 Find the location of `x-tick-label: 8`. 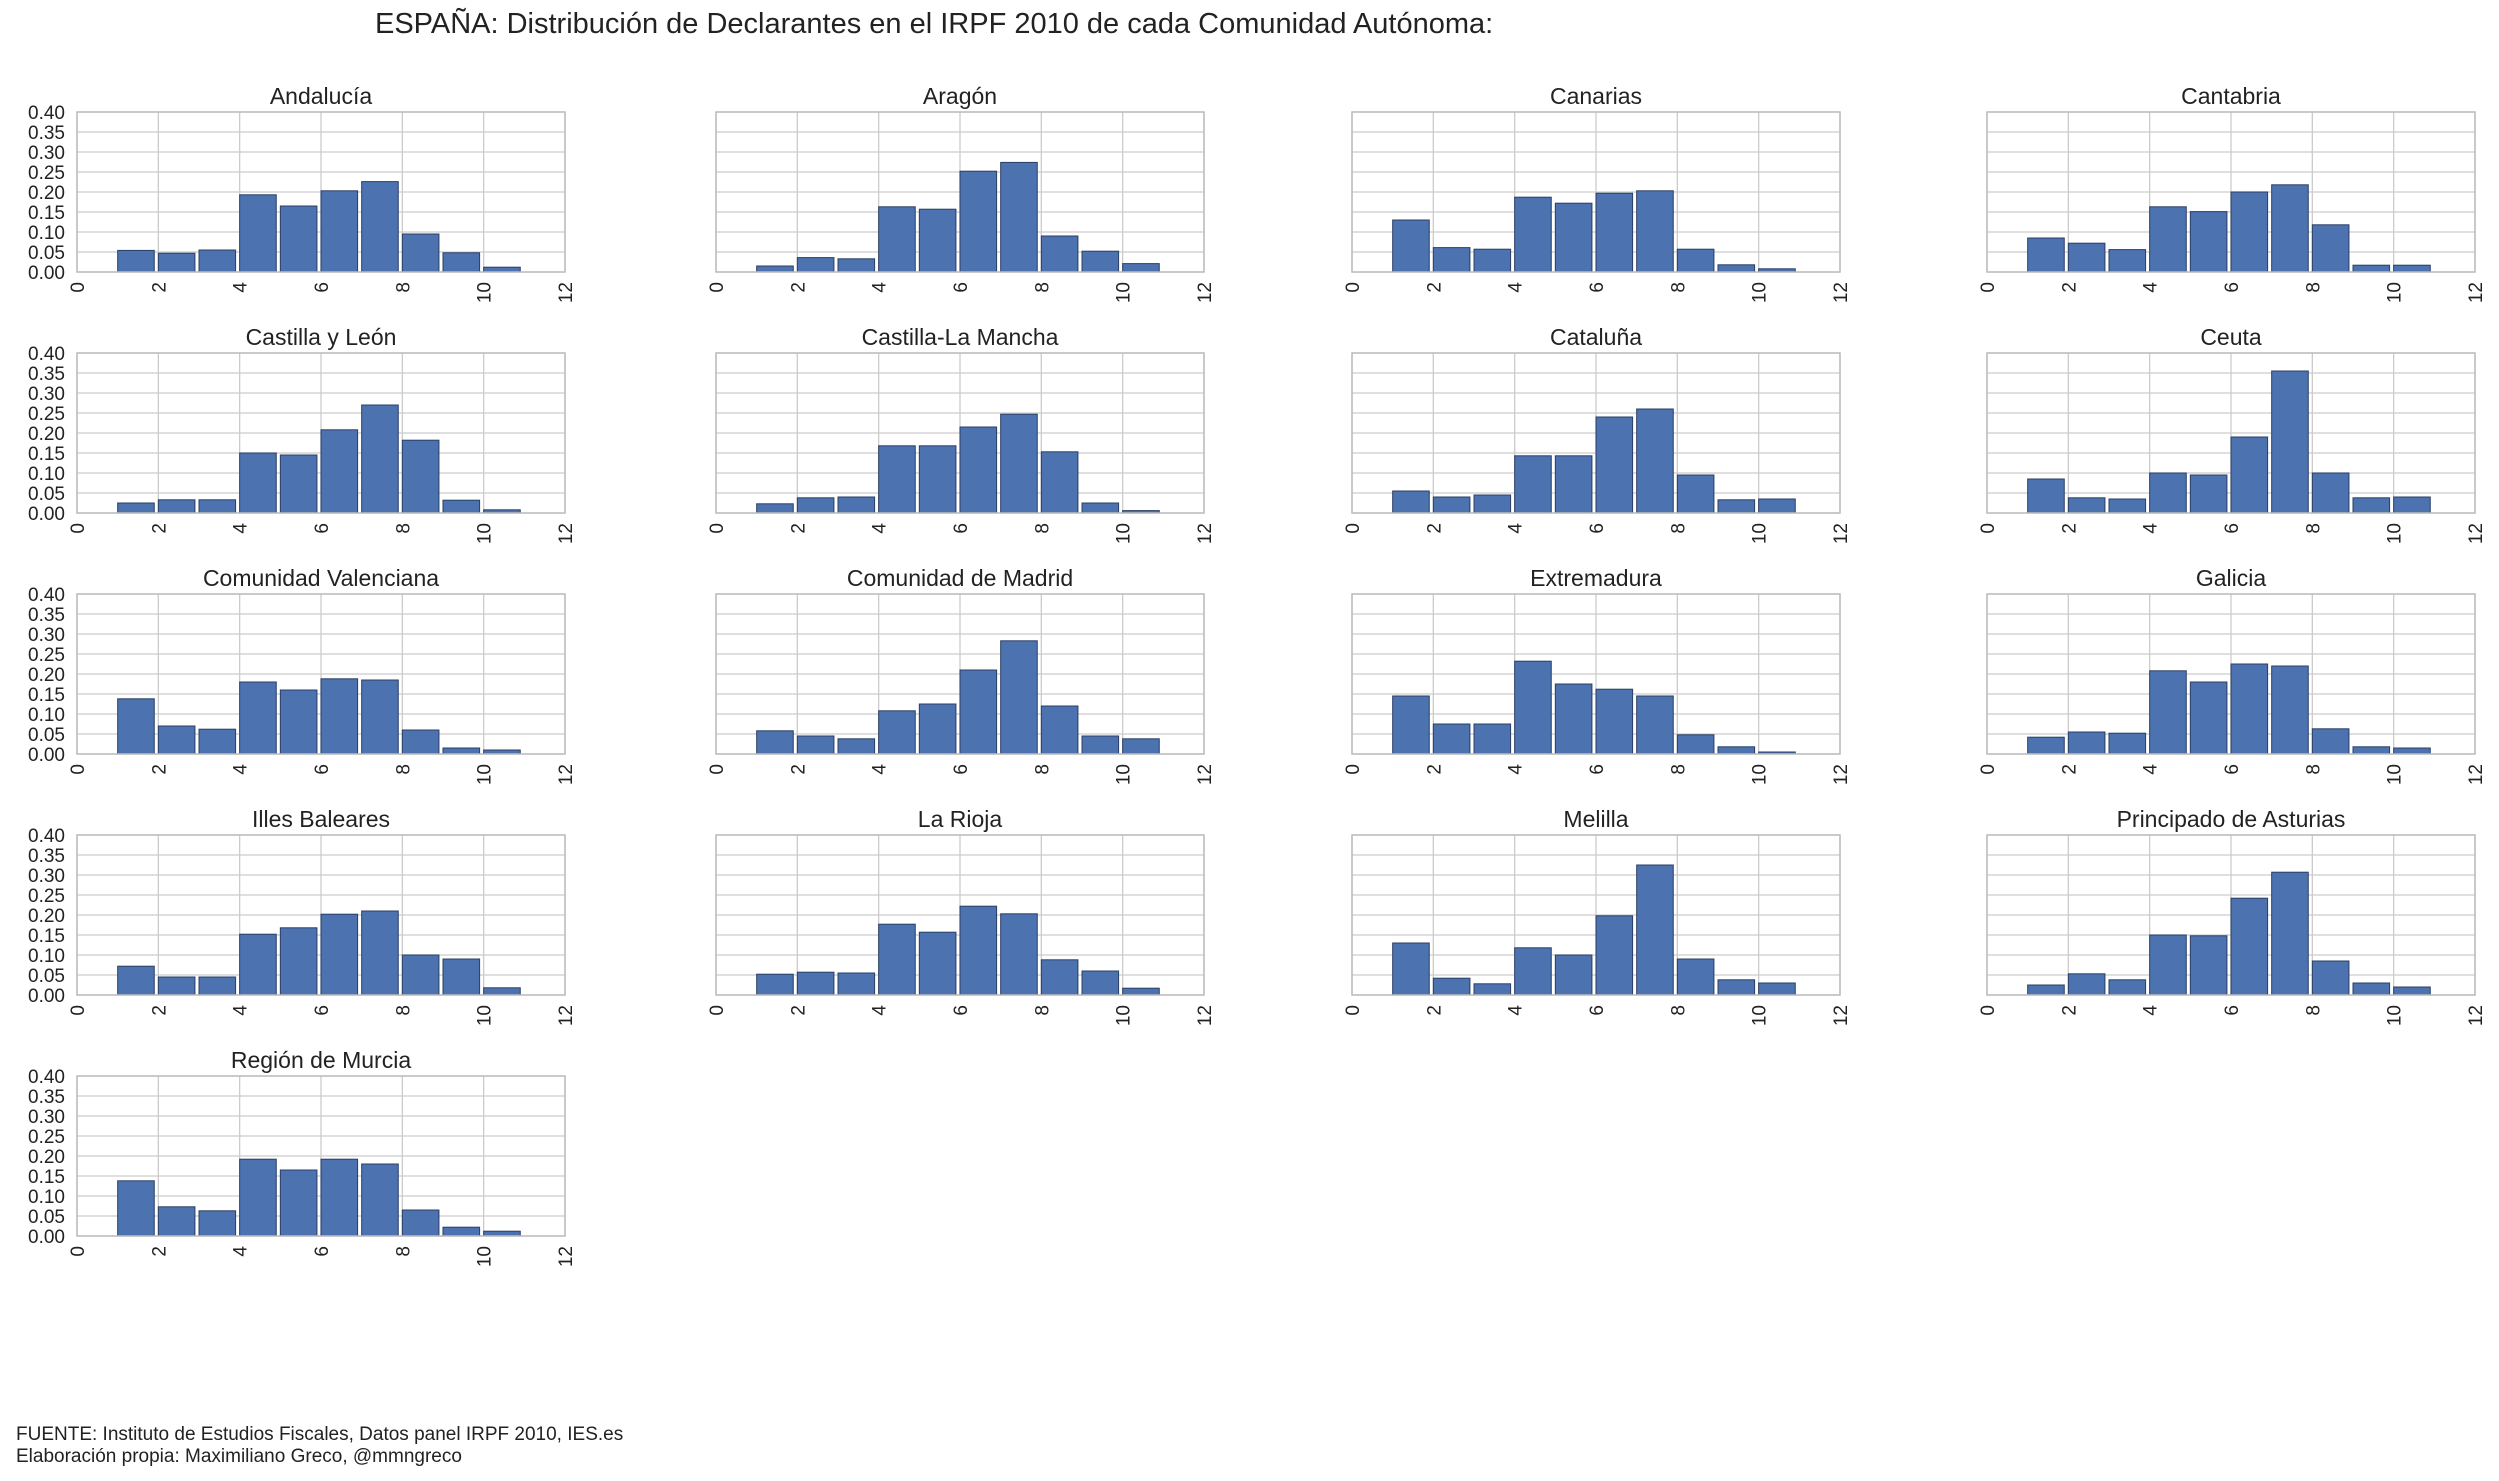

x-tick-label: 8 is located at coordinates (1042, 287).